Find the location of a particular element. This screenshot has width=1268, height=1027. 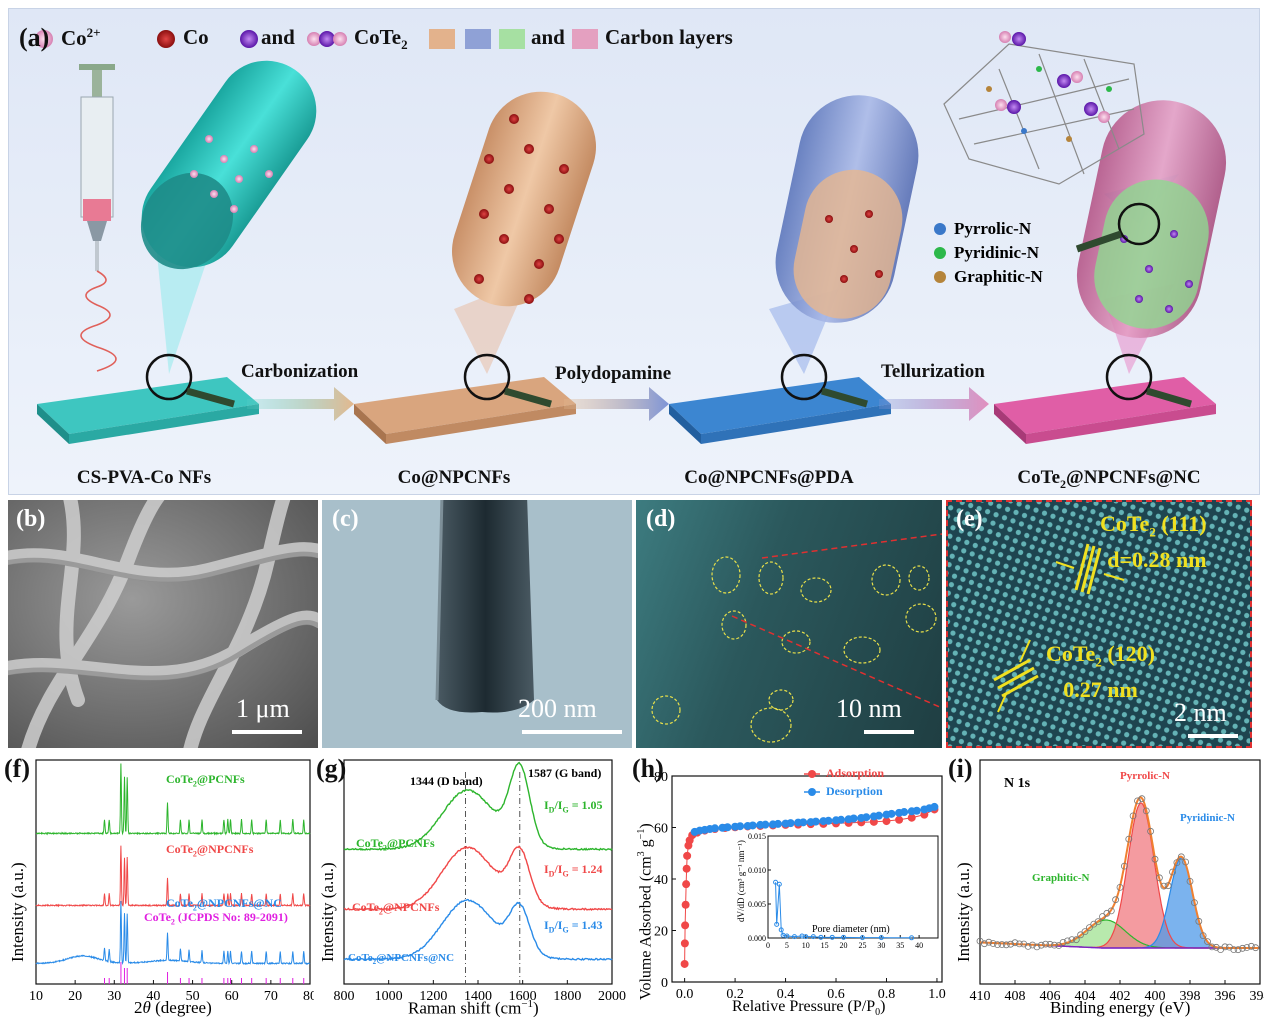

n-legend-pyrrolic: Pyrrolic-N is located at coordinates (988, 229).